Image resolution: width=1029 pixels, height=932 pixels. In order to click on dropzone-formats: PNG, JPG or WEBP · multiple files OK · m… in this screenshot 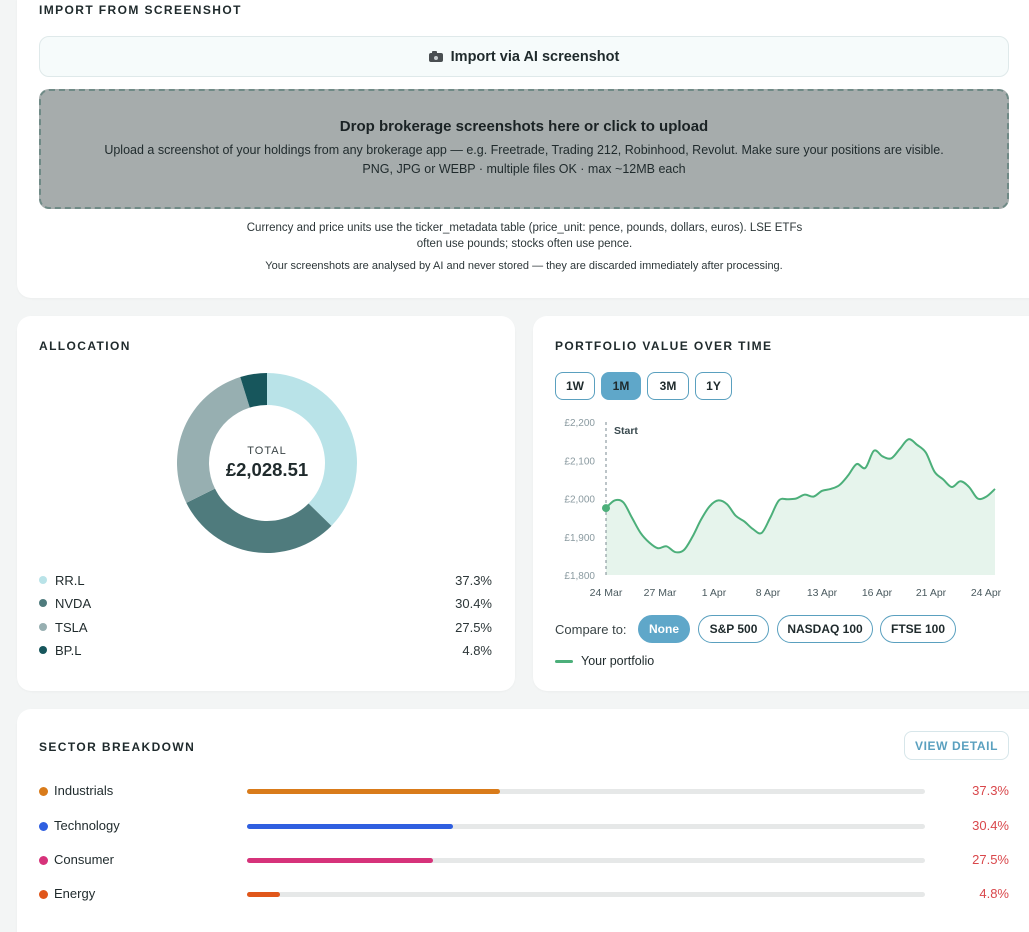, I will do `click(524, 169)`.